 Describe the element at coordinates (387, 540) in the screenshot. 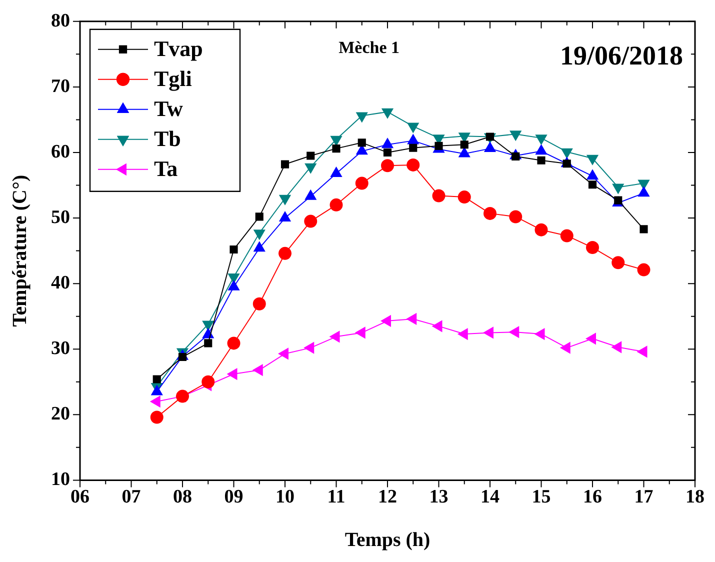

I see `x-axis-title: Temps (h)` at that location.